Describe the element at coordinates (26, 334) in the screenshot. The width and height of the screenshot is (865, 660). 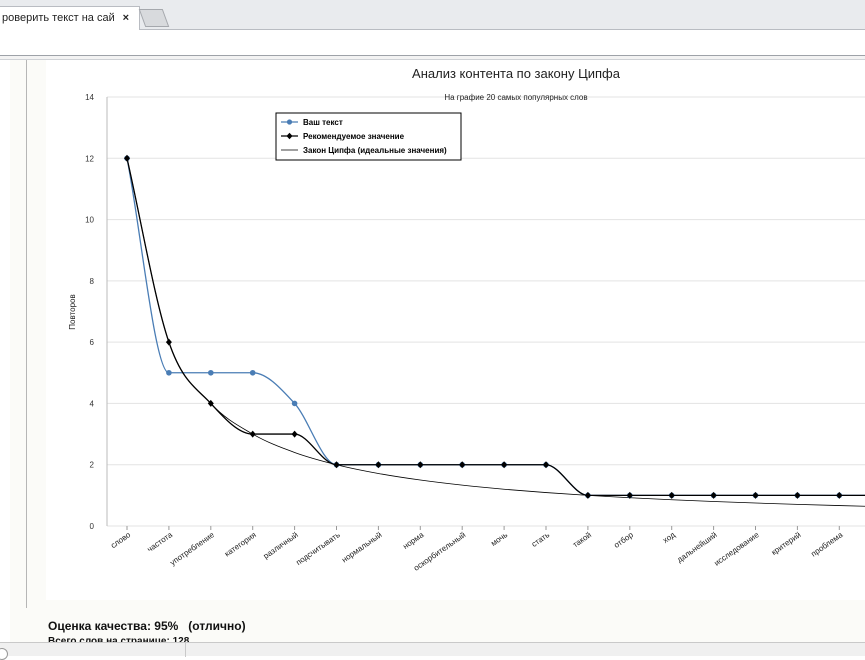
I see `left-divider` at that location.